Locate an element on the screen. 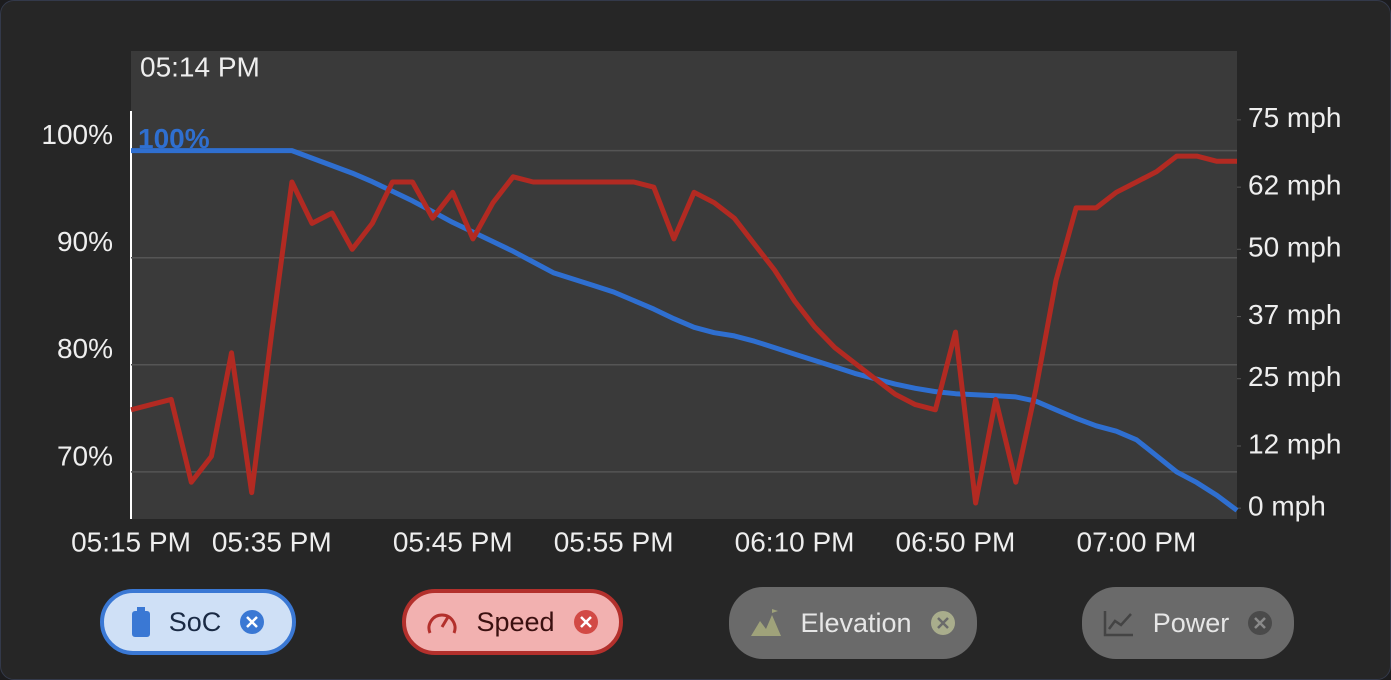 The width and height of the screenshot is (1391, 680). x-tick-label: 05:55 PM is located at coordinates (614, 541).